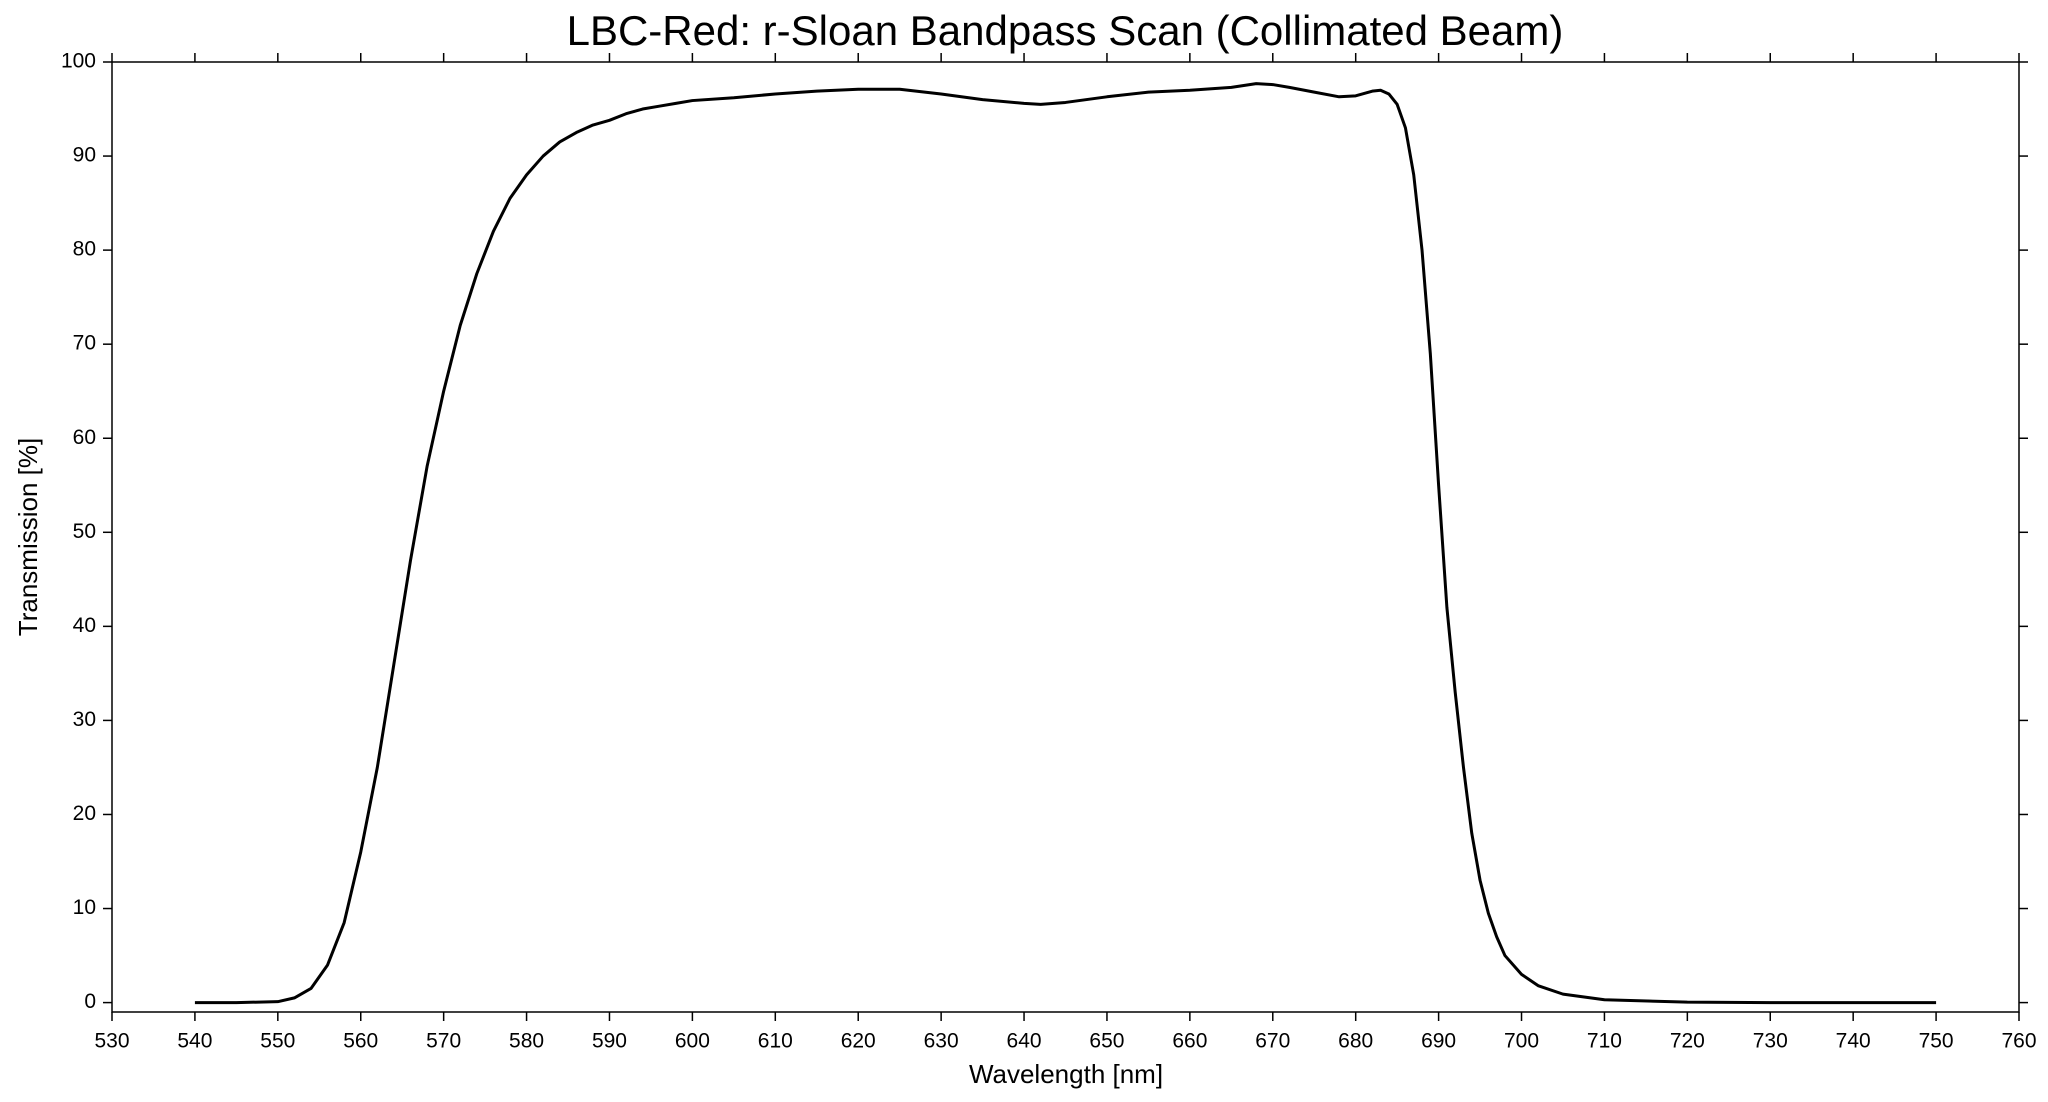 This screenshot has height=1102, width=2048. I want to click on y-tick-label: 60, so click(84, 437).